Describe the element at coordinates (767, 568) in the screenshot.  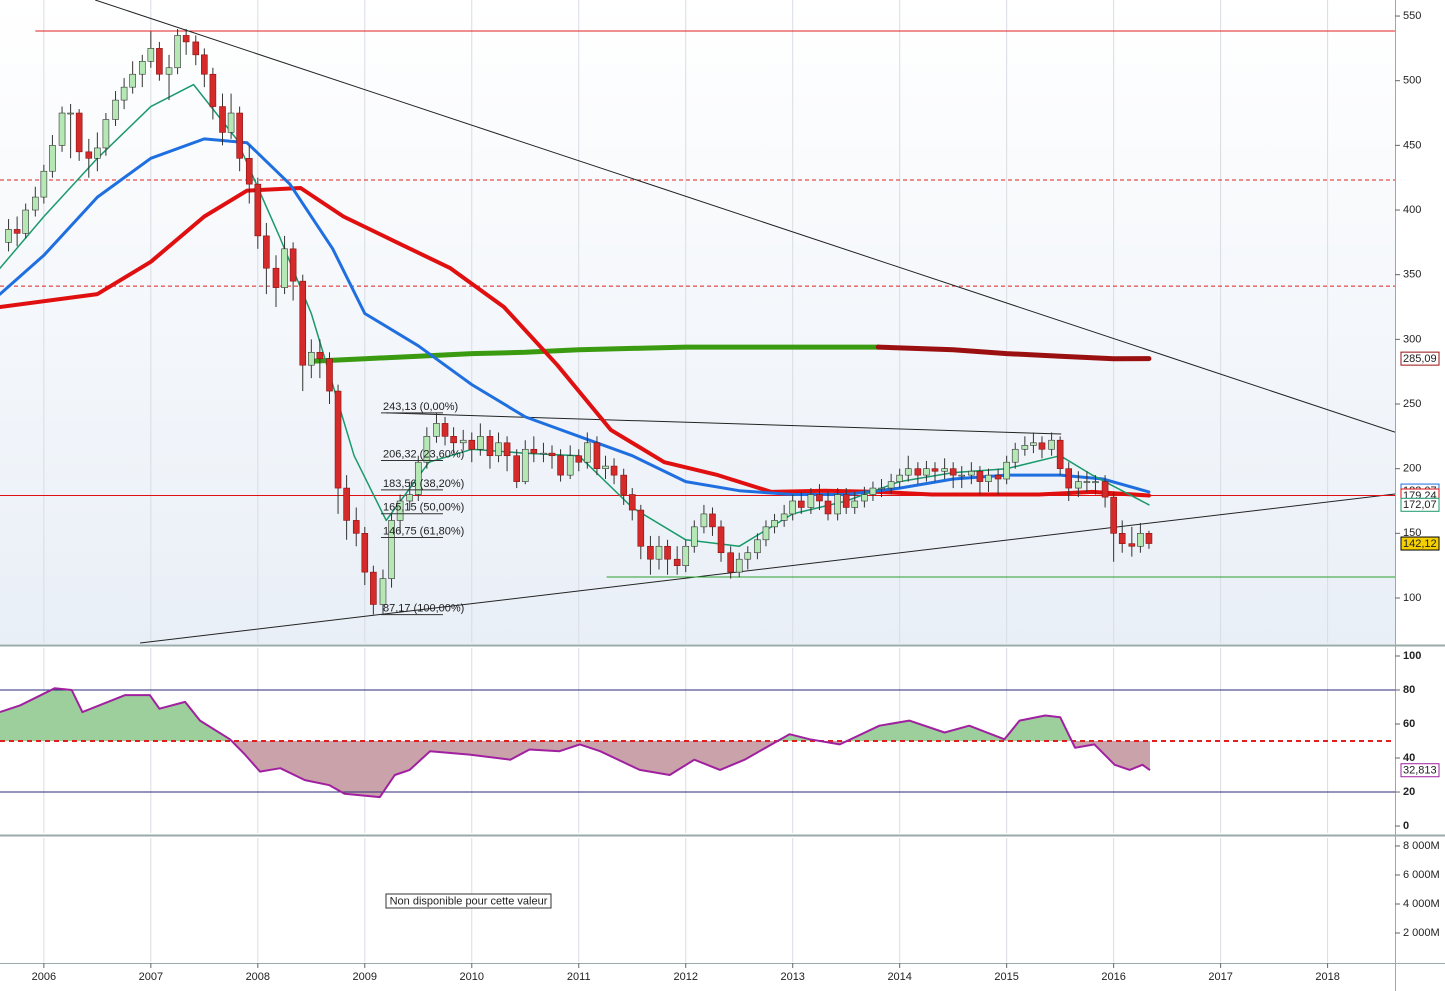
I see `trend-line` at that location.